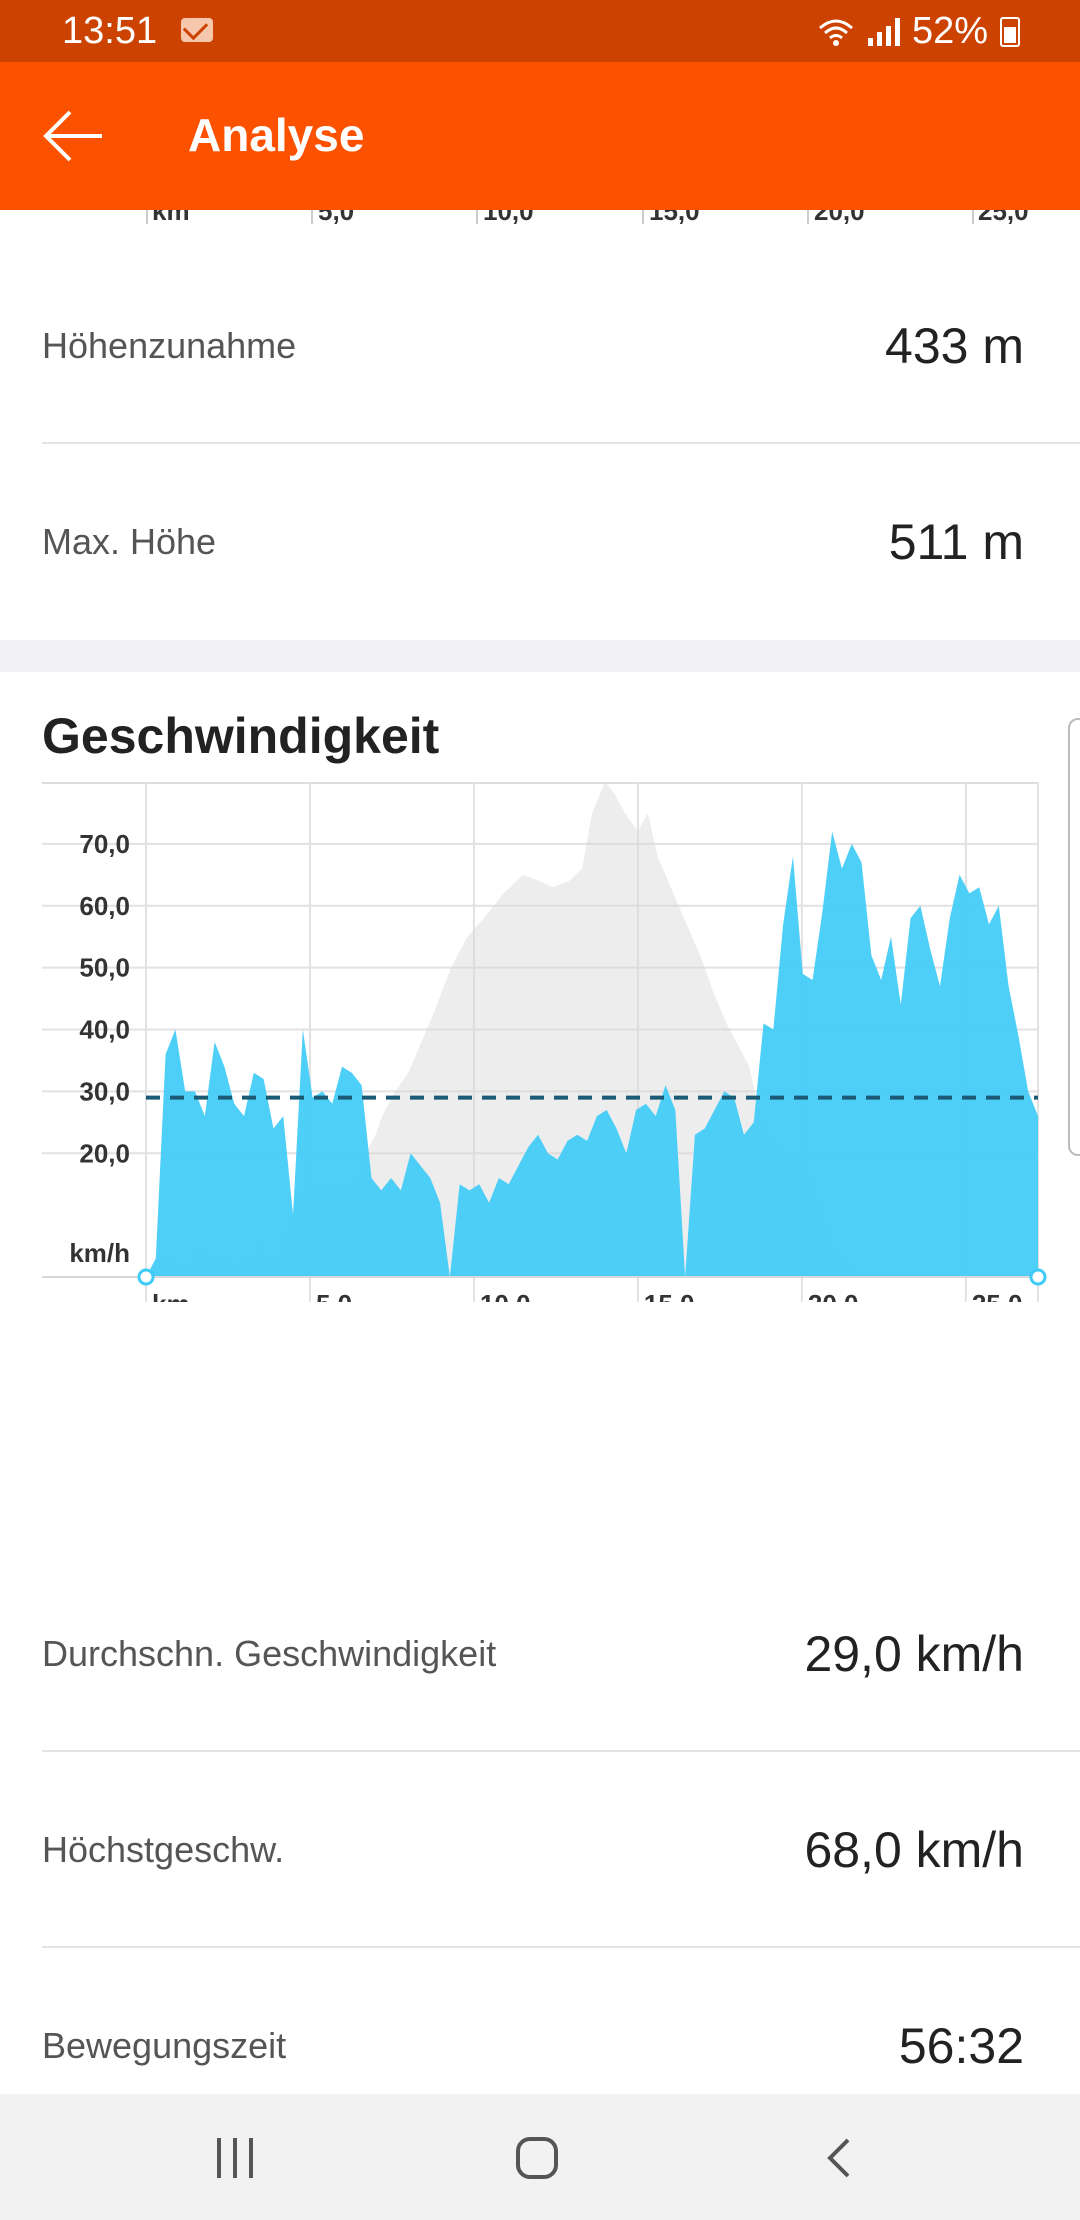 This screenshot has width=1080, height=2220. Describe the element at coordinates (540, 220) in the screenshot. I see `elevation-axis-strip: km 5,0 10,0 15,0 20,0 25,0` at that location.